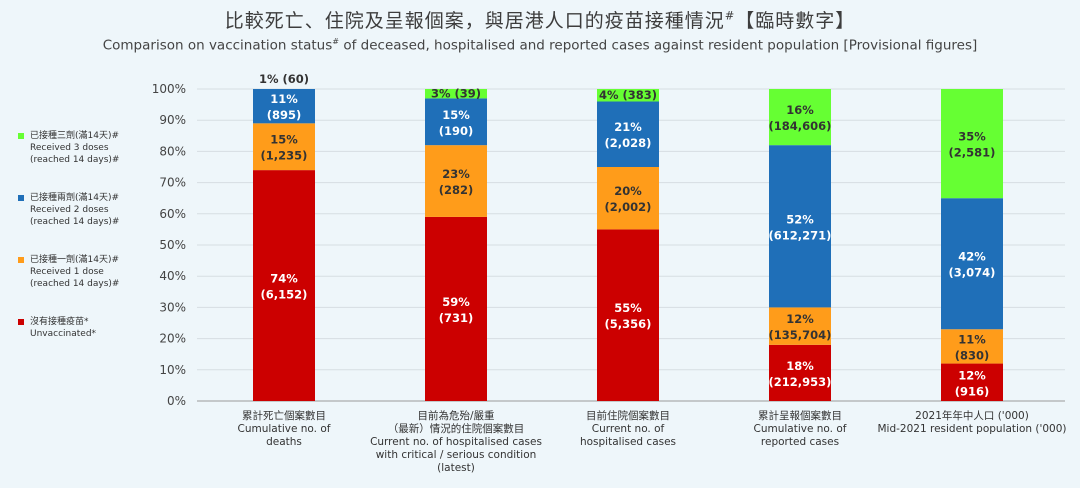 The height and width of the screenshot is (488, 1080). What do you see at coordinates (284, 156) in the screenshot?
I see `bar-count-label: (1,235)` at bounding box center [284, 156].